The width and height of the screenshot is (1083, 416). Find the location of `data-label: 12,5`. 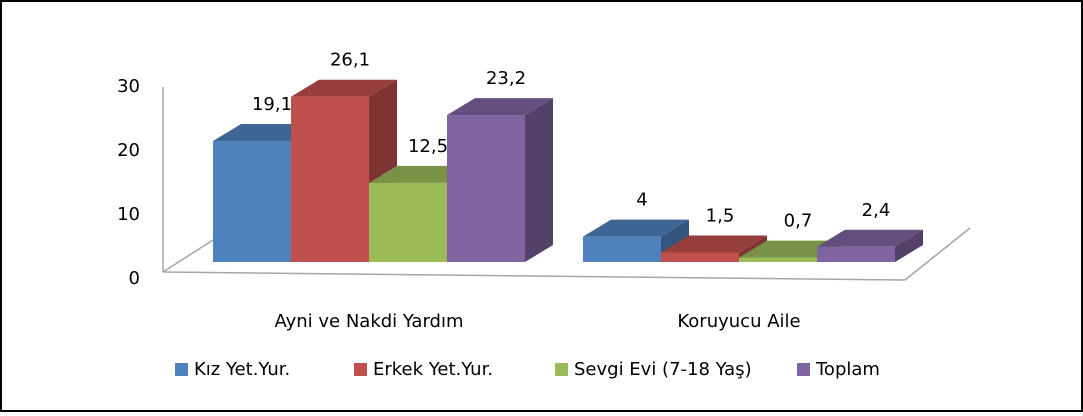

data-label: 12,5 is located at coordinates (428, 146).